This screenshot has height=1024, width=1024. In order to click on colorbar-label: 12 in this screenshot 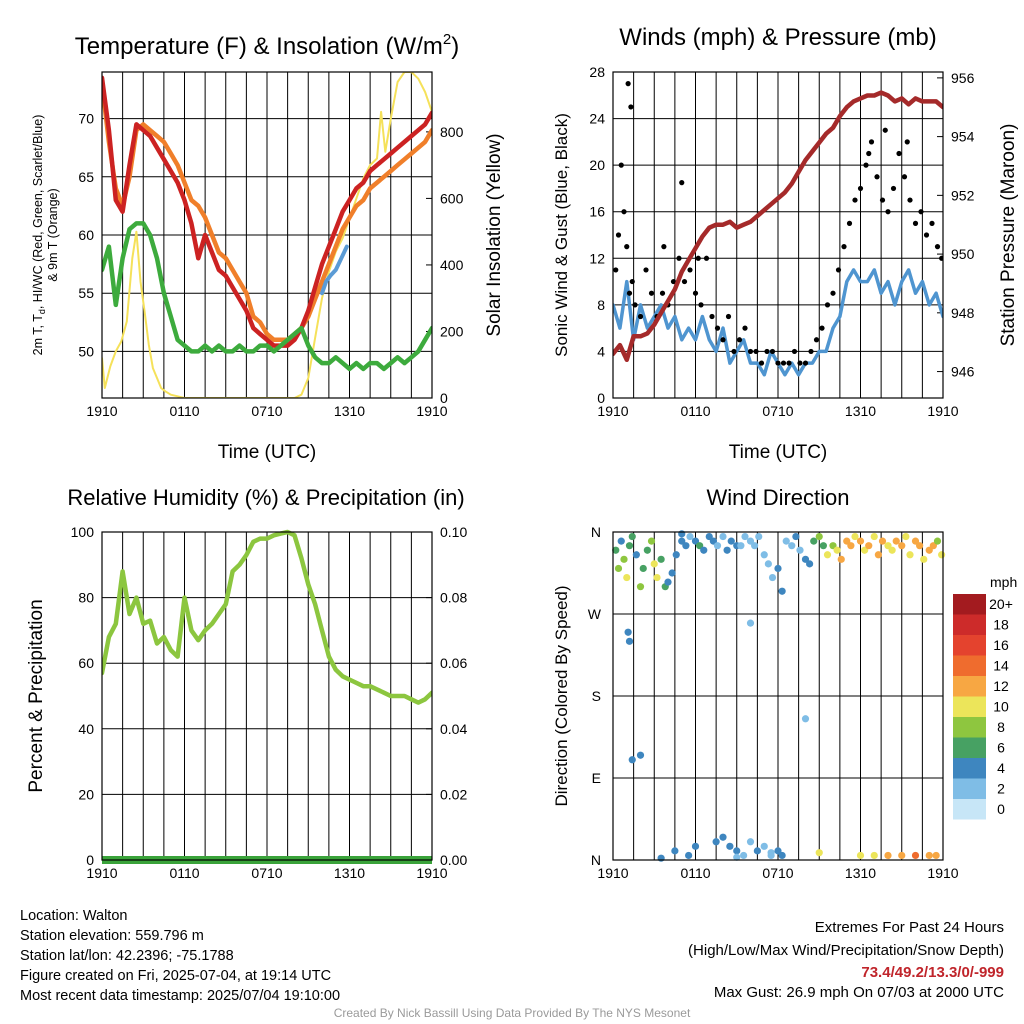, I will do `click(1001, 686)`.